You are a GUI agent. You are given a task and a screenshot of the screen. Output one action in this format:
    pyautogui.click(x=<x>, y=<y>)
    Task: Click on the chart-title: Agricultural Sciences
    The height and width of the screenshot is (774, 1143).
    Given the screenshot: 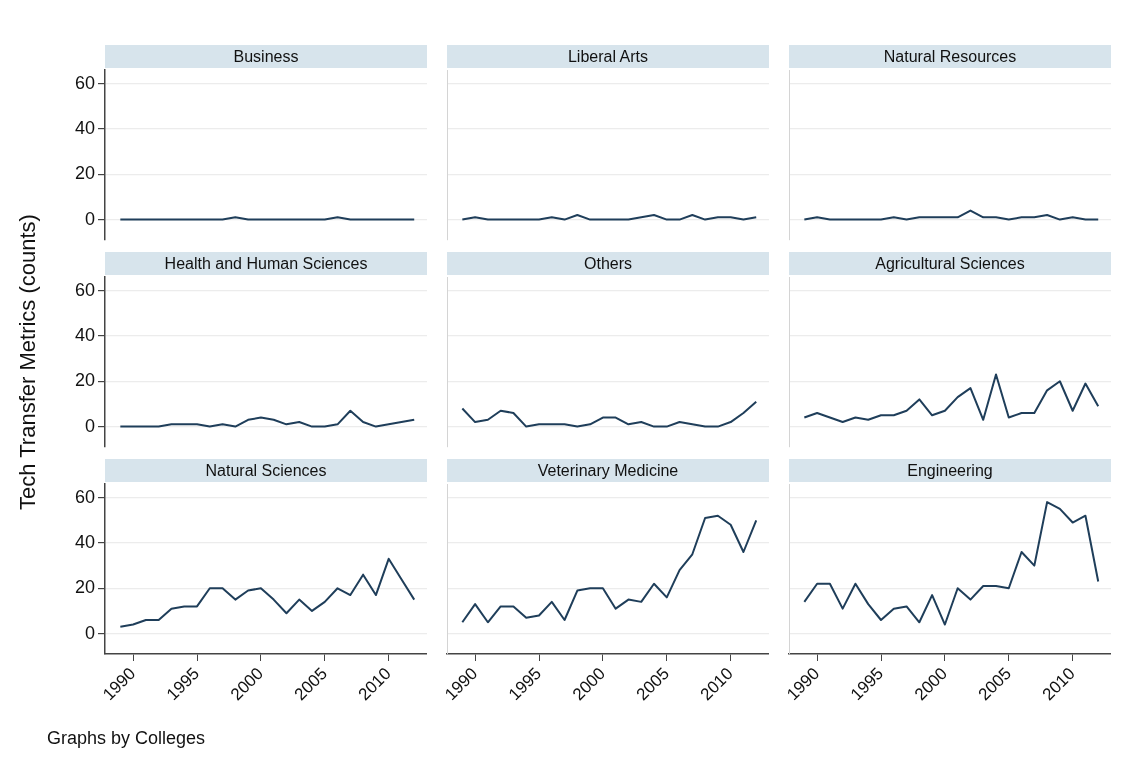 What is the action you would take?
    pyautogui.click(x=950, y=263)
    